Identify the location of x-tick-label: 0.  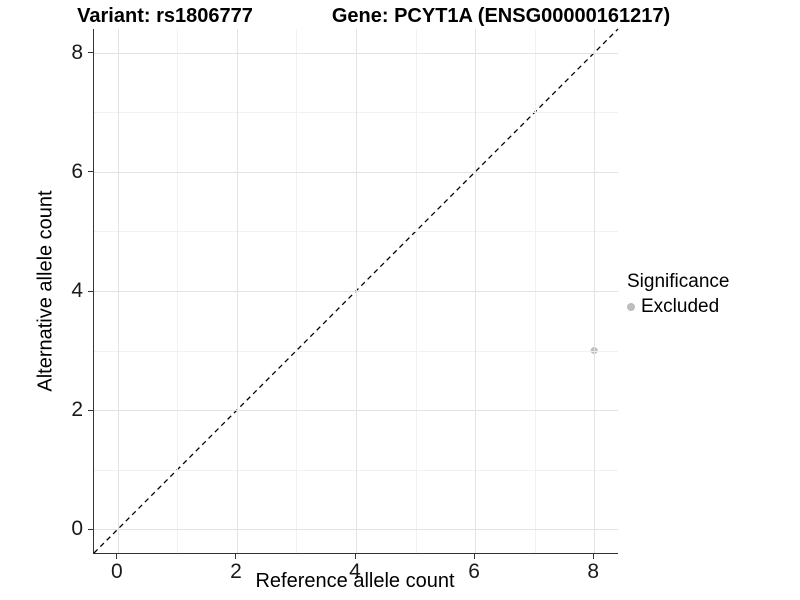
(116, 571).